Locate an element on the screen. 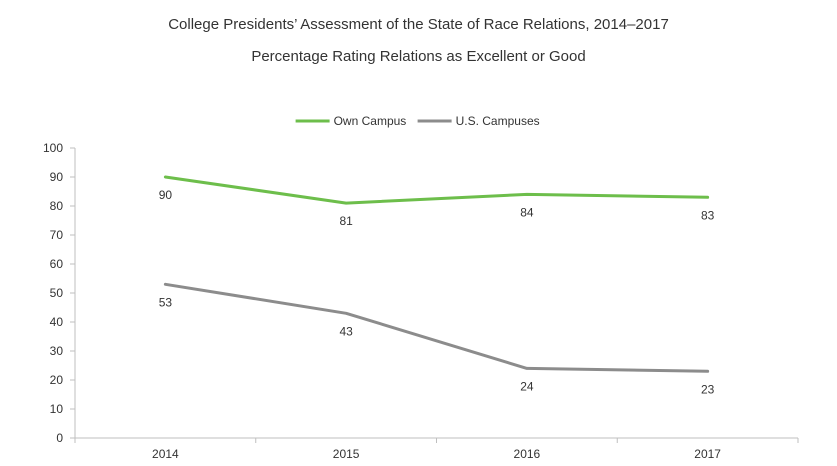  y-tick-label: 60 is located at coordinates (57, 264).